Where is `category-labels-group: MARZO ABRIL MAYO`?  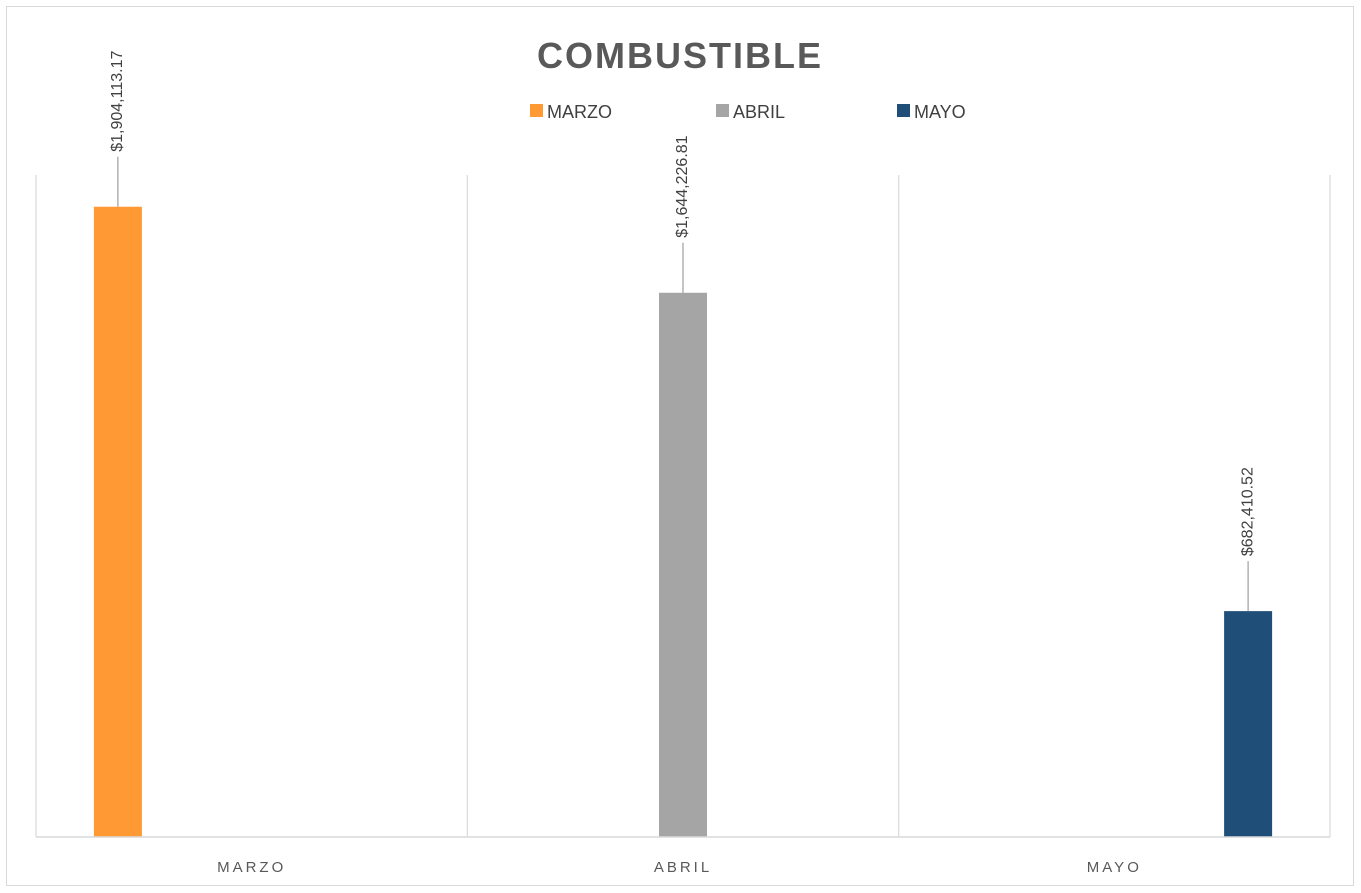
category-labels-group: MARZO ABRIL MAYO is located at coordinates (679, 867).